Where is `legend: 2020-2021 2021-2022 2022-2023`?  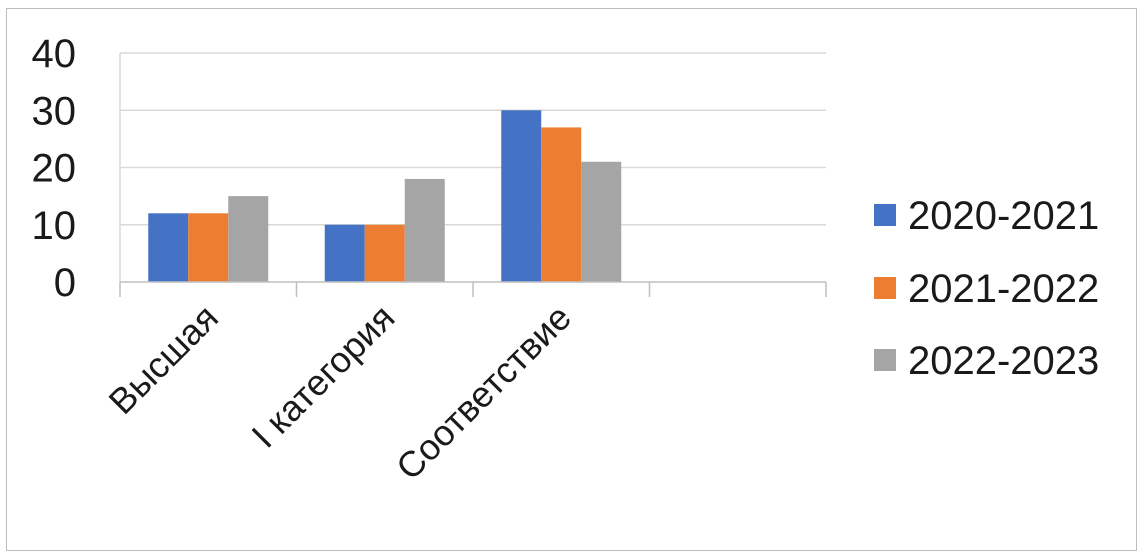
legend: 2020-2021 2021-2022 2022-2023 is located at coordinates (986, 288).